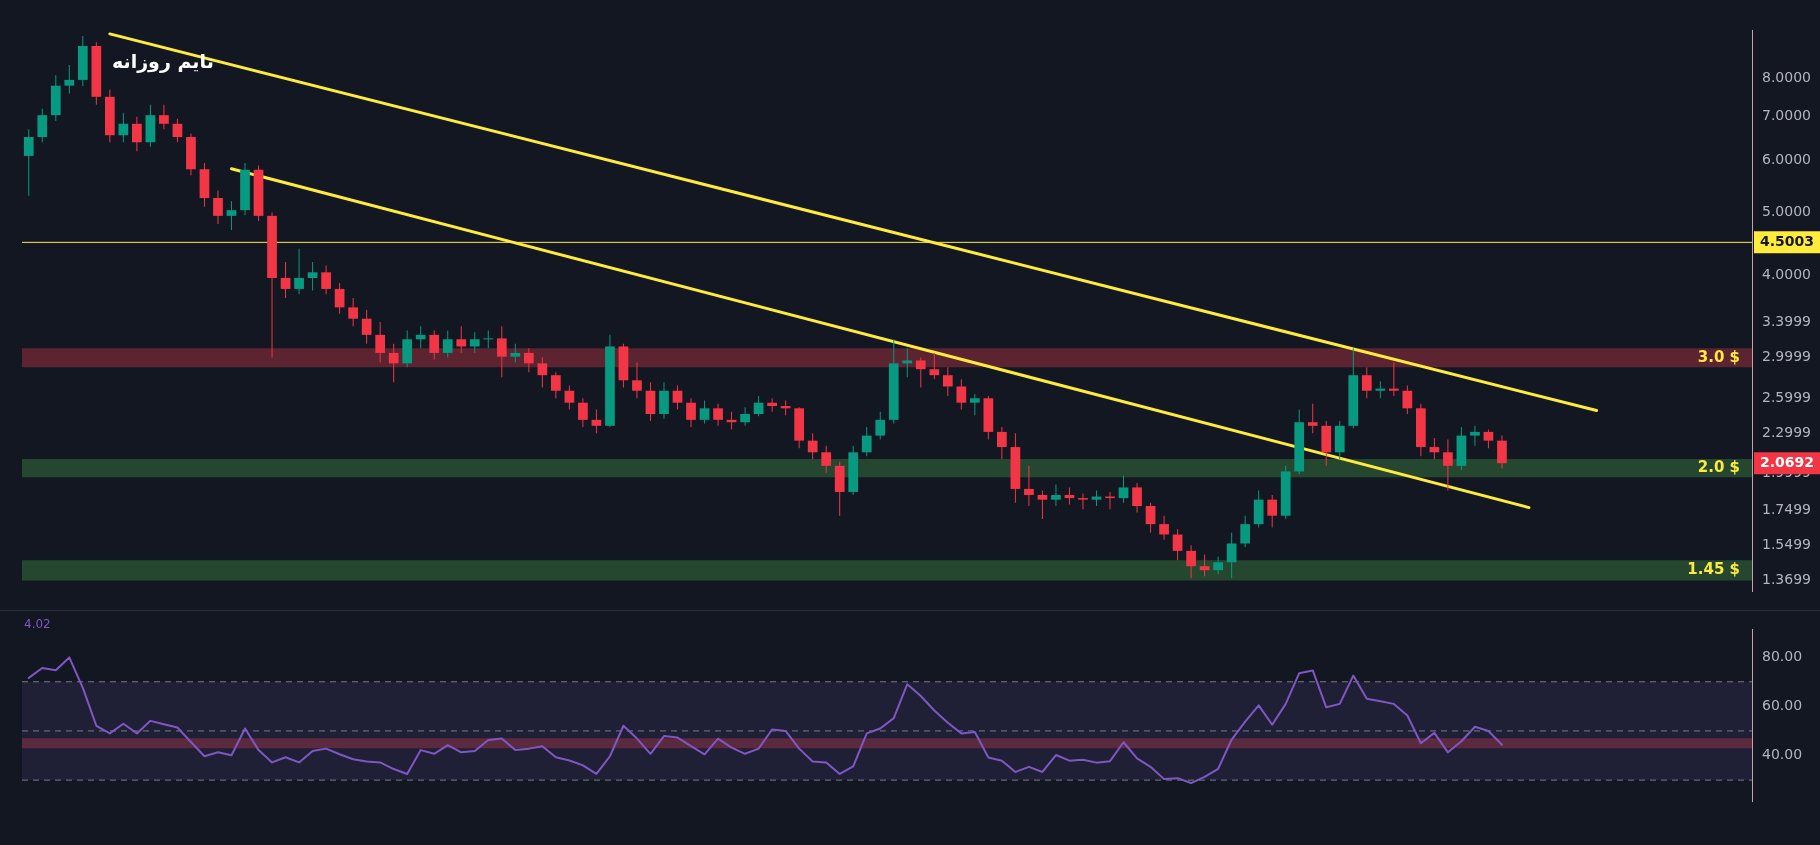 The height and width of the screenshot is (845, 1820). What do you see at coordinates (1786, 431) in the screenshot?
I see `y-tick-label: 2.2999` at bounding box center [1786, 431].